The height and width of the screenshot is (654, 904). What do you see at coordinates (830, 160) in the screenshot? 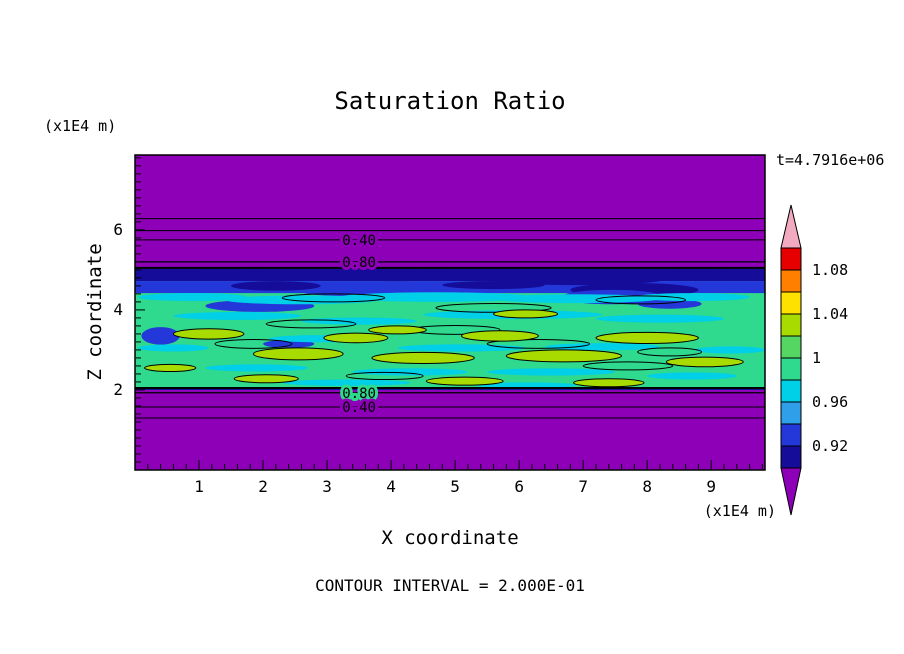
I see `timestamp-label: t=4.7916e+06` at bounding box center [830, 160].